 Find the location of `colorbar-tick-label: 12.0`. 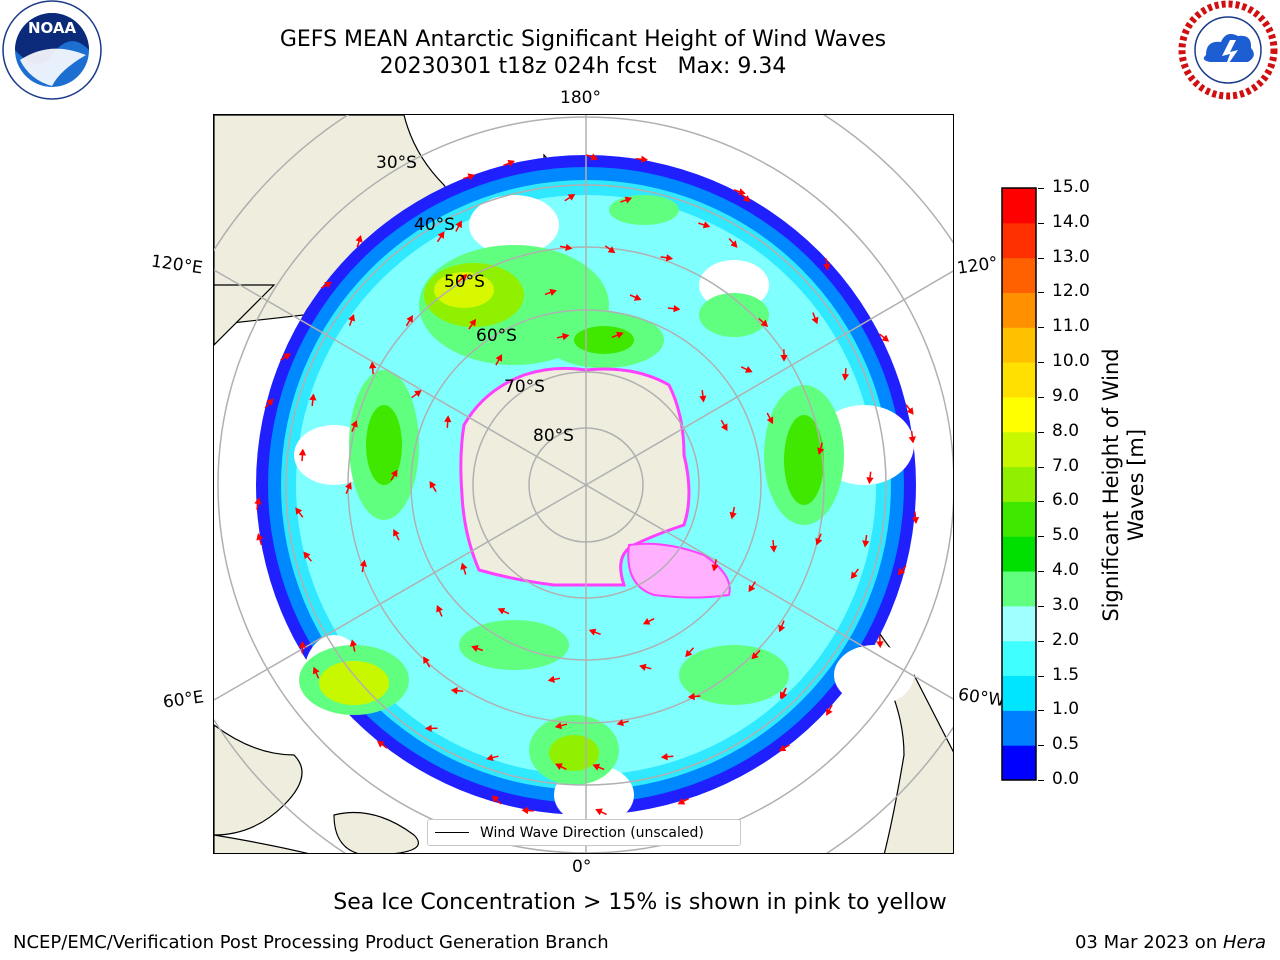

colorbar-tick-label: 12.0 is located at coordinates (1071, 291).